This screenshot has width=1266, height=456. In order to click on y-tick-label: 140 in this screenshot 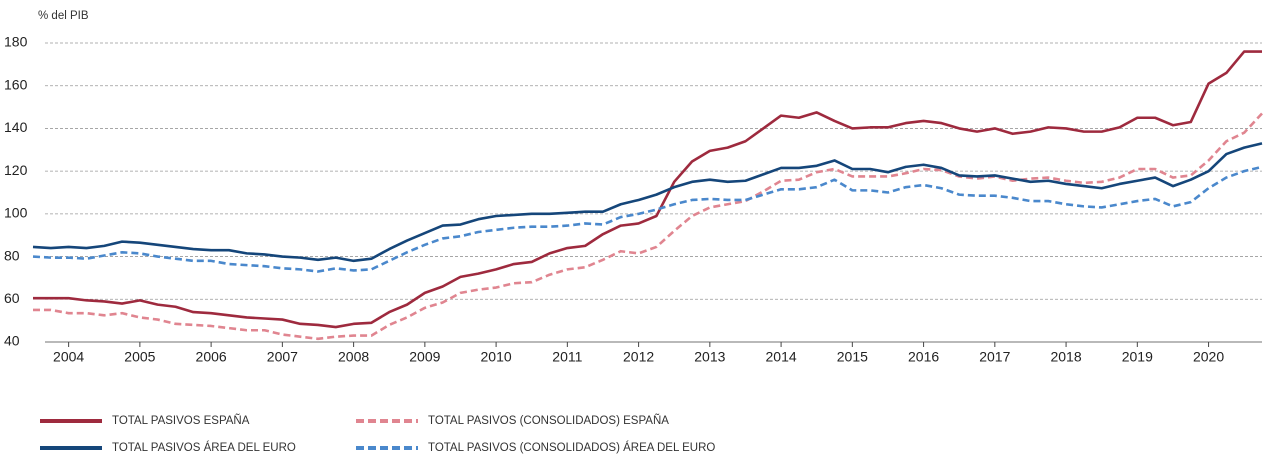, I will do `click(16, 127)`.